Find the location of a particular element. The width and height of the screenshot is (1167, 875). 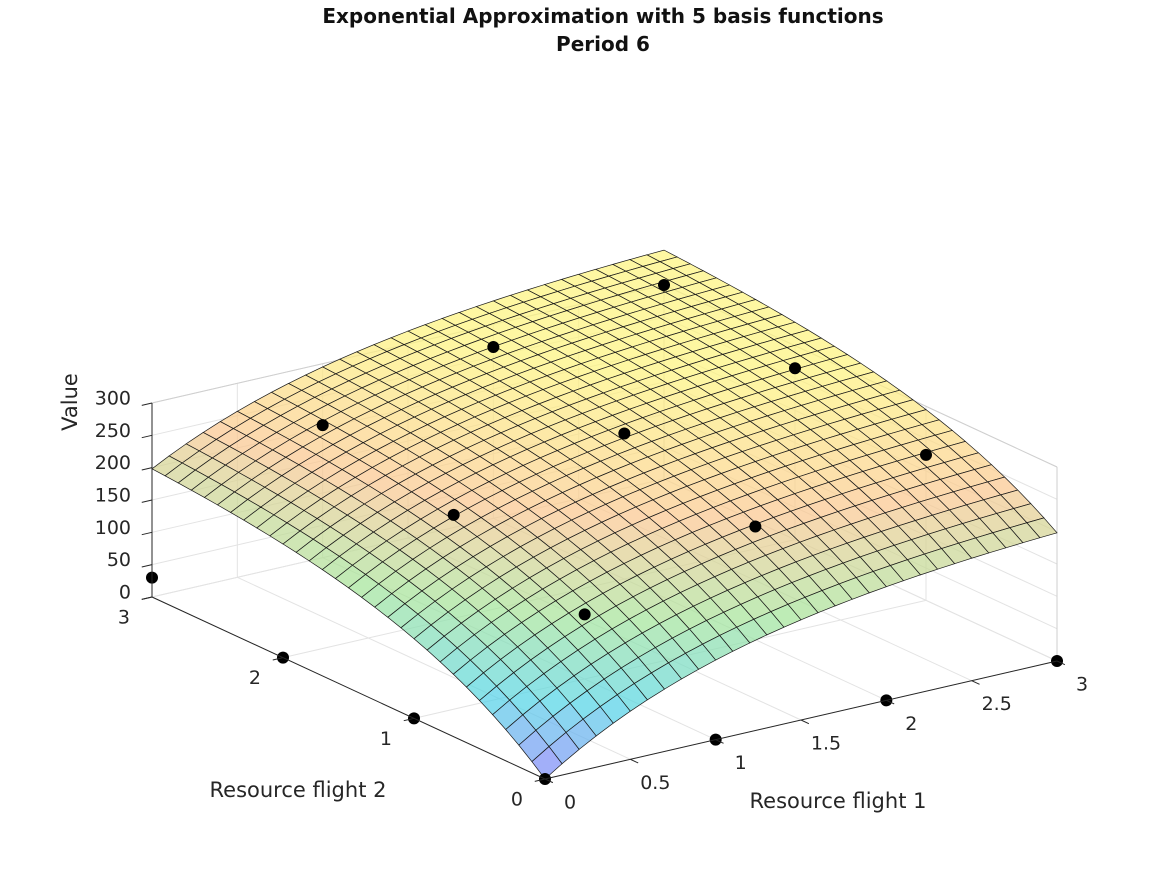

x-tick-label: 0.5 is located at coordinates (655, 783).